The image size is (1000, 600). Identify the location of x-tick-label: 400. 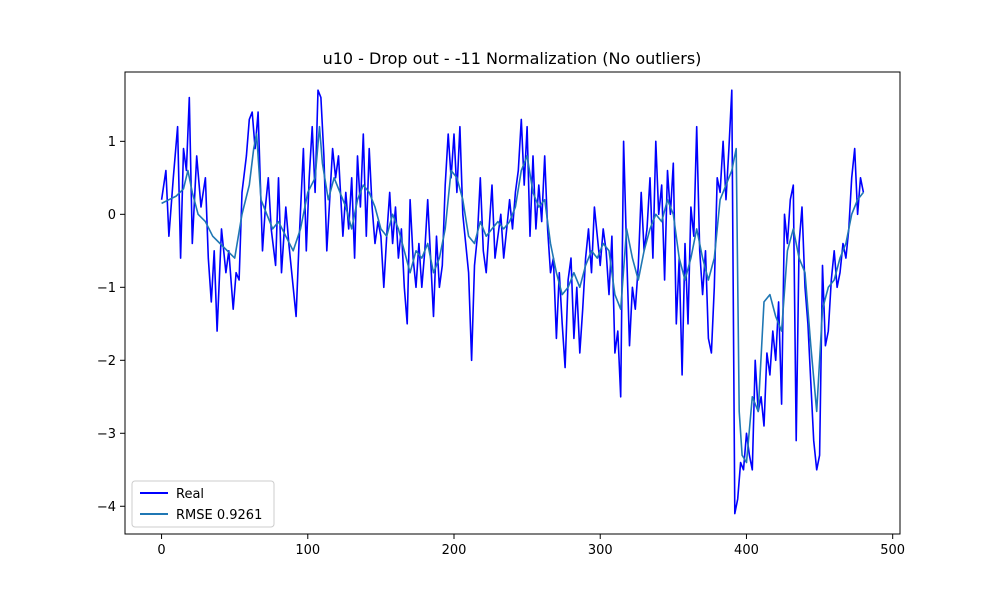
(746, 550).